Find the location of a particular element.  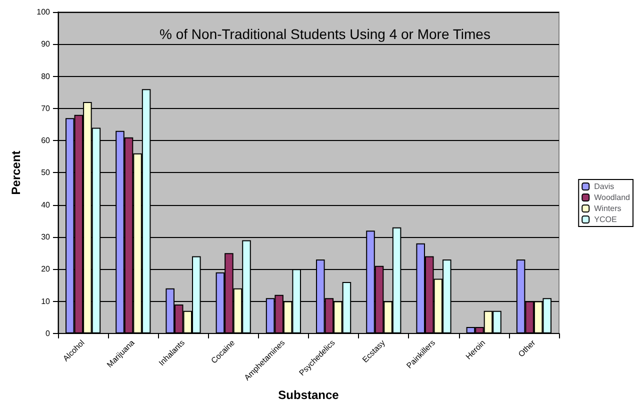

text: % of Non-Traditional Students Using 4 or More Times is located at coordinates (325, 34).